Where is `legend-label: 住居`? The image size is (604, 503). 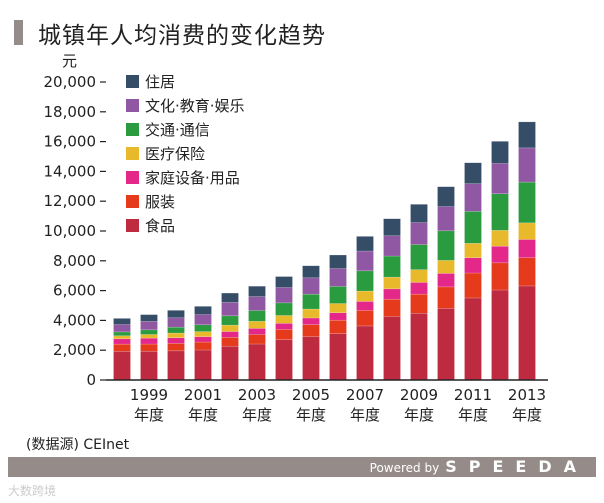
legend-label: 住居 is located at coordinates (160, 82).